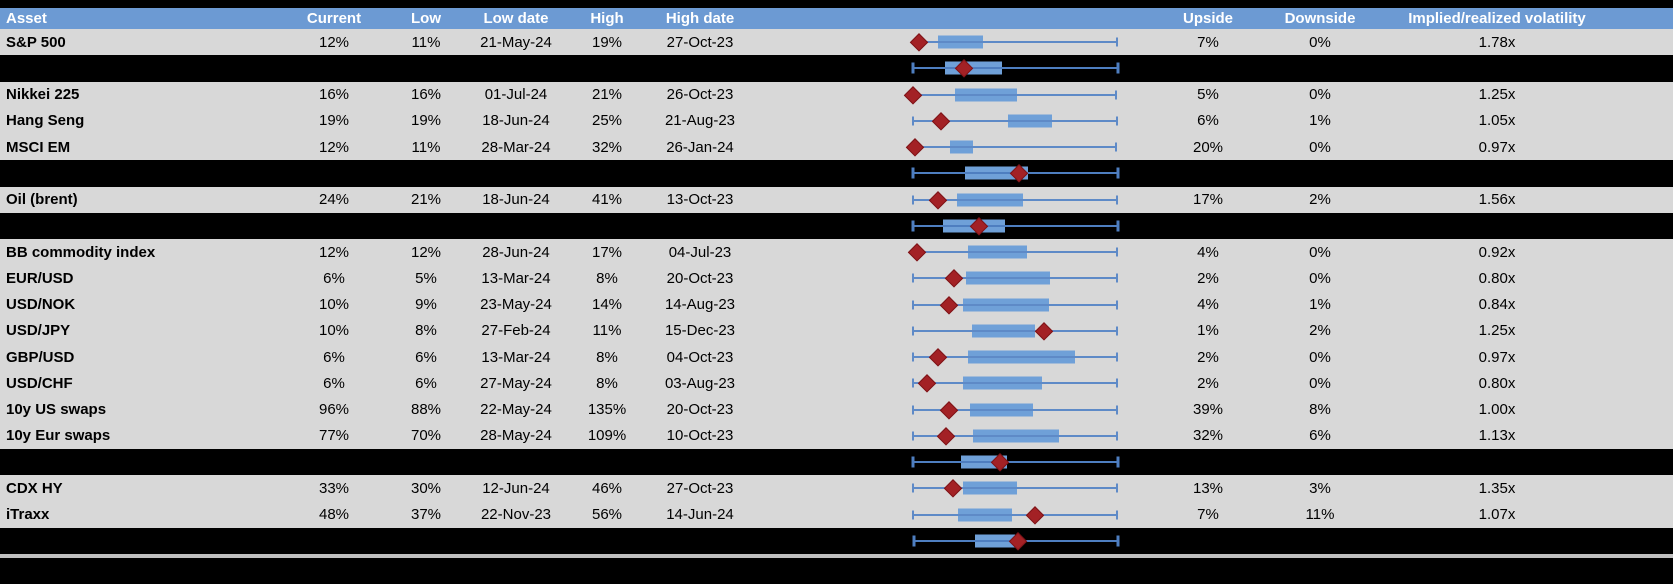 This screenshot has height=584, width=1673. What do you see at coordinates (1320, 515) in the screenshot?
I see `cell-downside: 11%` at bounding box center [1320, 515].